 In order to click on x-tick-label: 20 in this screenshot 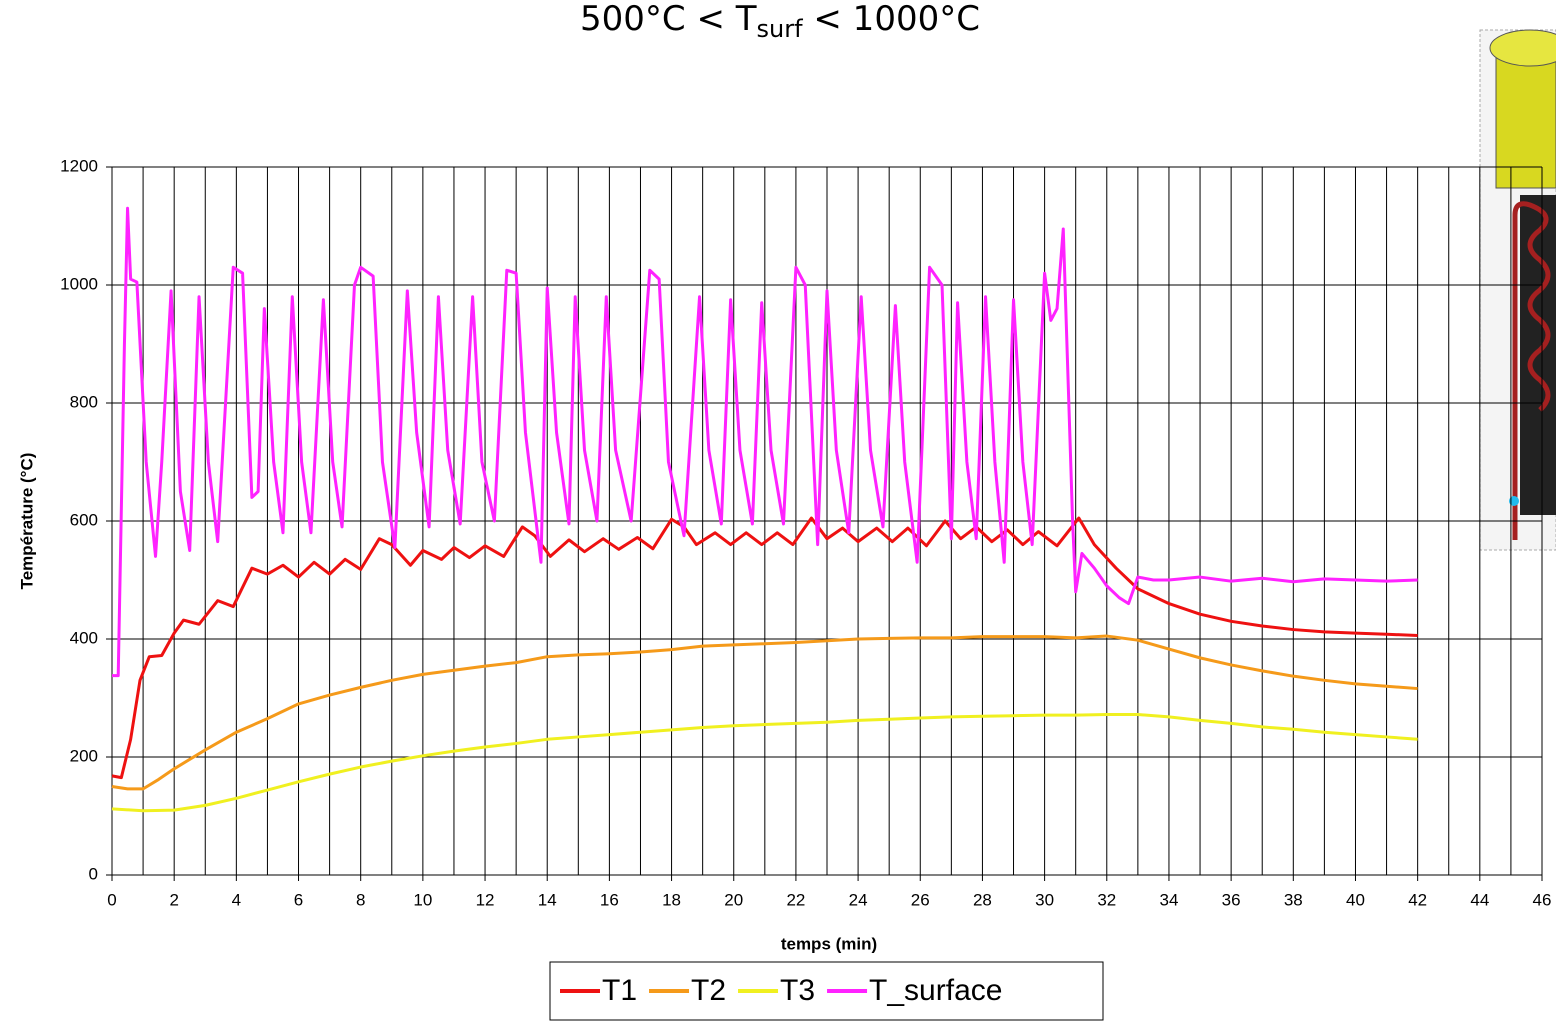, I will do `click(733, 899)`.